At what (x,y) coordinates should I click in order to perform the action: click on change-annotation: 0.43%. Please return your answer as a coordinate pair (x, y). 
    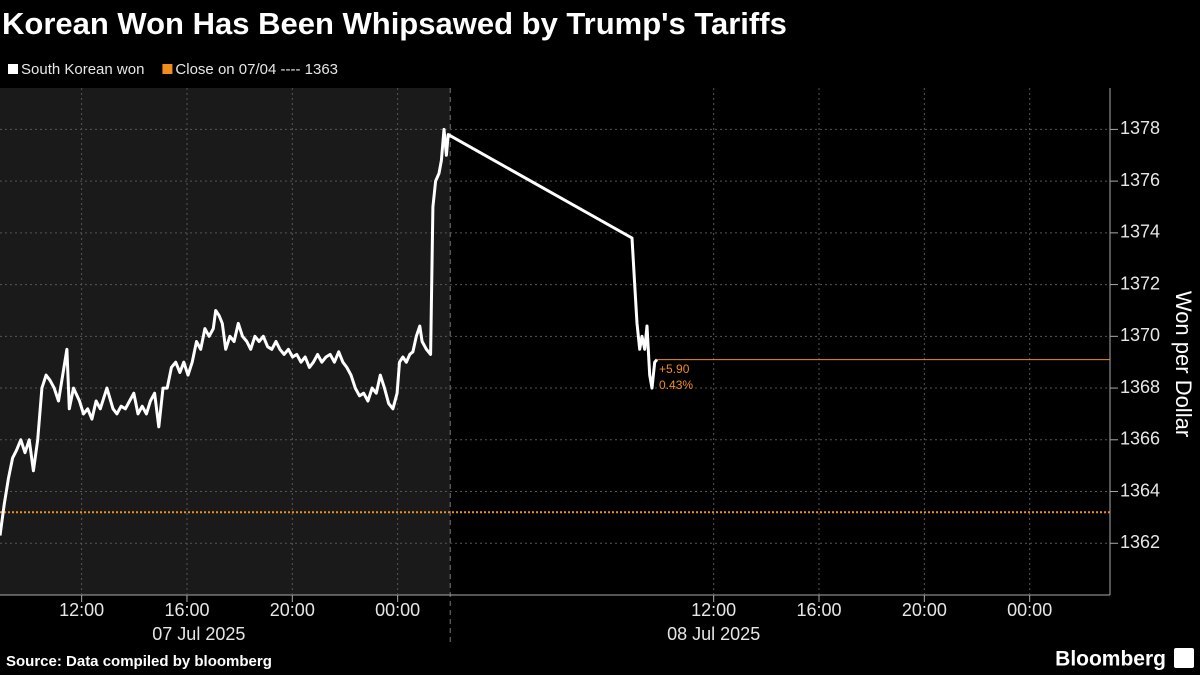
    Looking at the image, I should click on (676, 385).